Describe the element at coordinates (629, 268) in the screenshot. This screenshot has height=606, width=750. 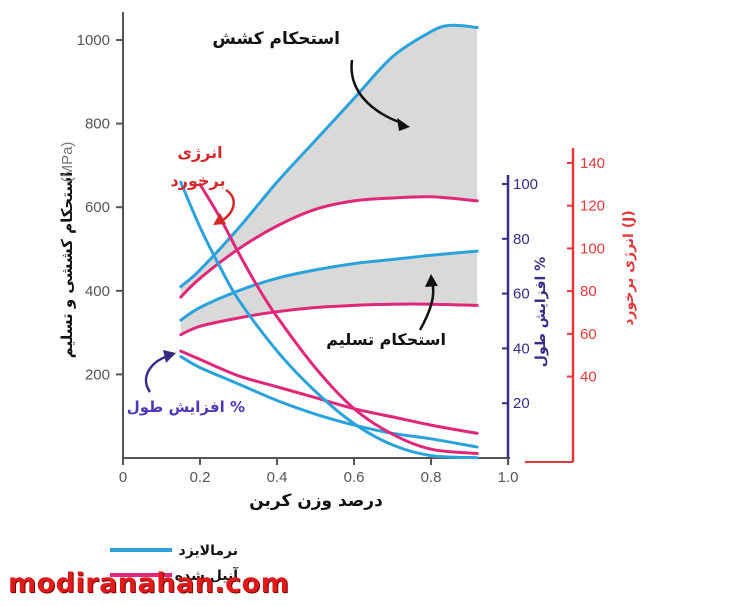
I see `y-axis-impact-title: انرژی برخورد (J)` at that location.